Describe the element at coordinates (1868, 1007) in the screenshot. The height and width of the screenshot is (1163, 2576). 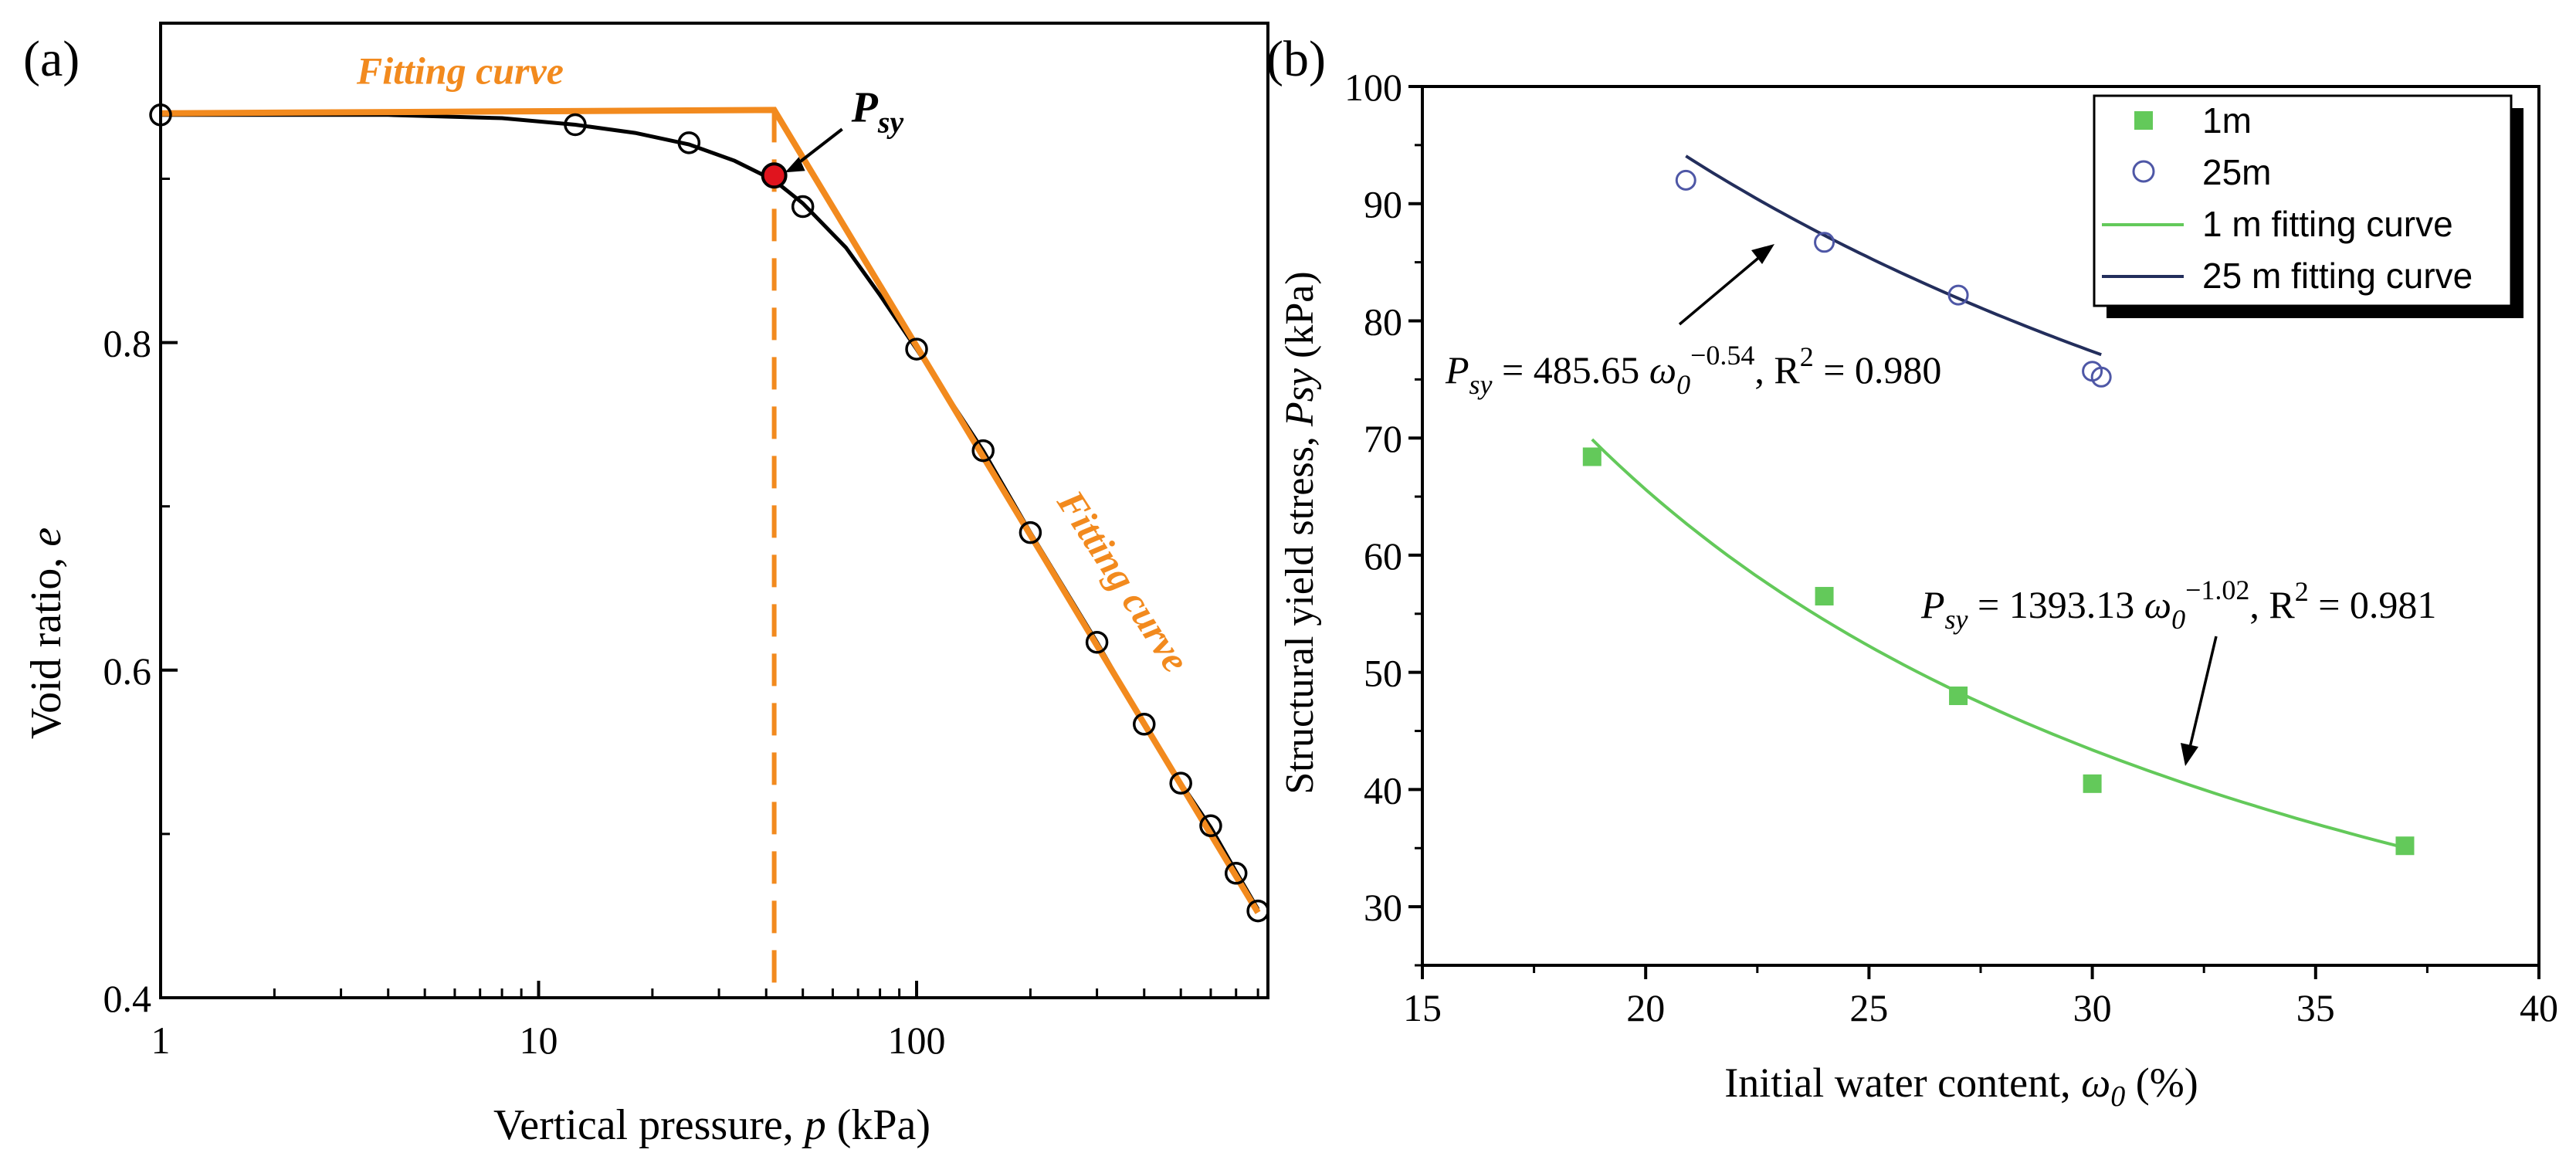
I see `panel-b-x-tick-label: 25` at that location.